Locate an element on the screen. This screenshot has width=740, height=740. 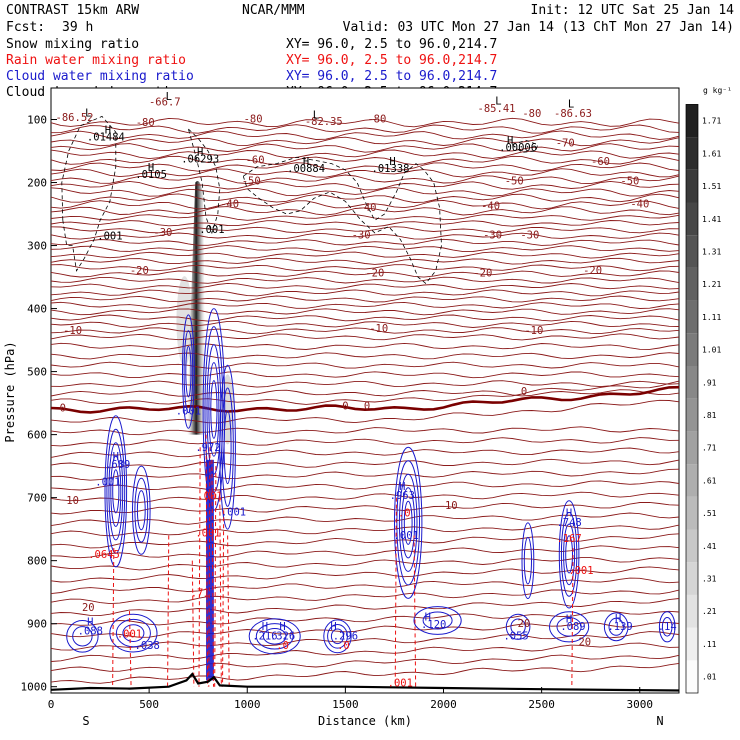
temperature-label: -80 is located at coordinates (376, 120).